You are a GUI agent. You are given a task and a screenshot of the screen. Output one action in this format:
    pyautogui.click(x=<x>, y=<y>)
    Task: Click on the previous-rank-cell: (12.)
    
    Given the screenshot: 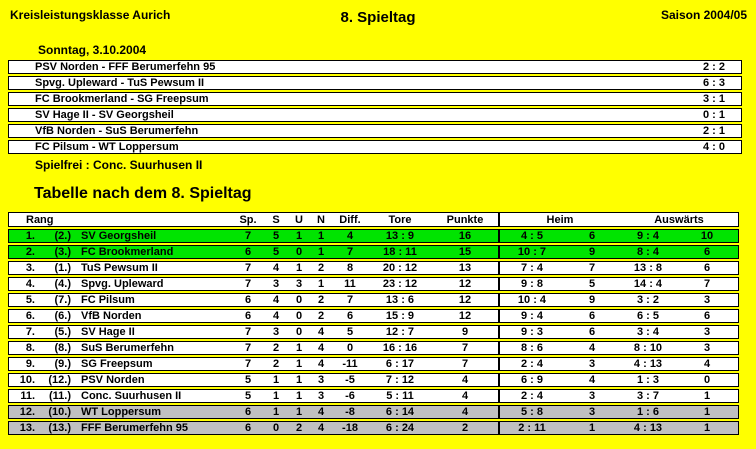 What is the action you would take?
    pyautogui.click(x=59, y=380)
    